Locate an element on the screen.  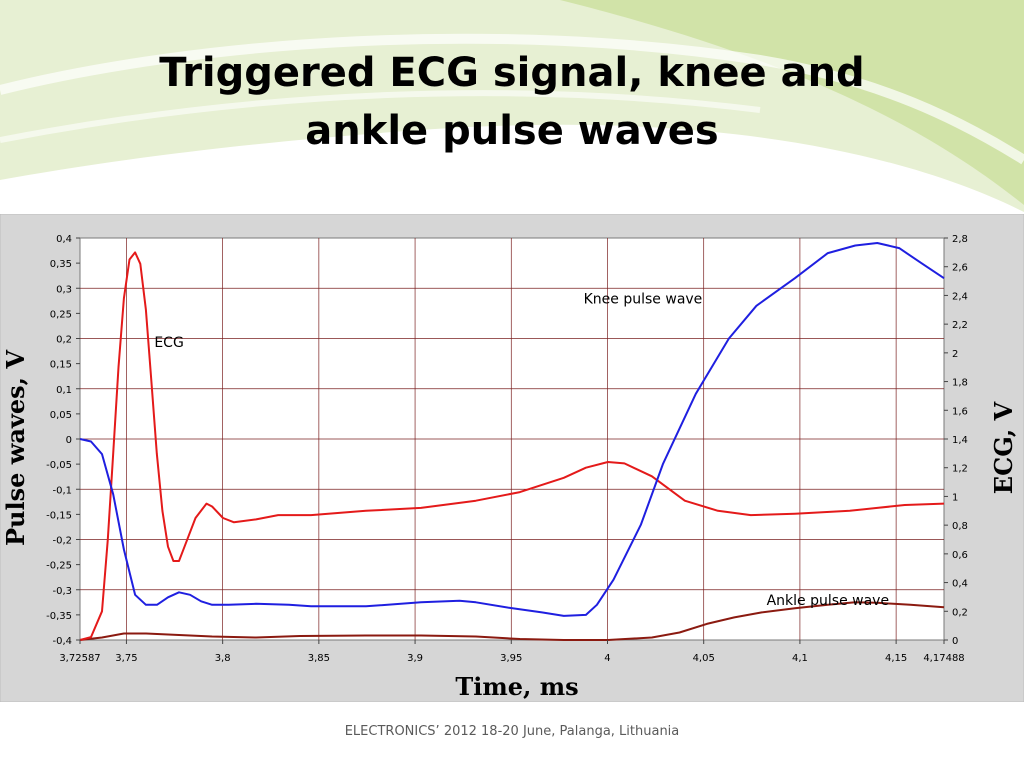
knee-label: Knee pulse wave is located at coordinates (643, 299).